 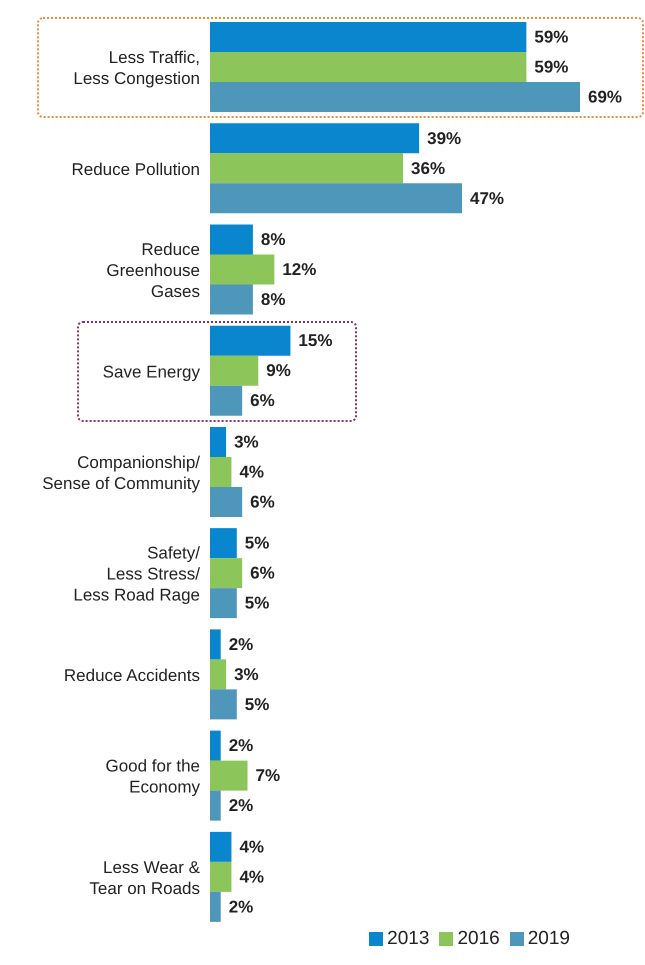 I want to click on data-label: 12%, so click(x=299, y=270).